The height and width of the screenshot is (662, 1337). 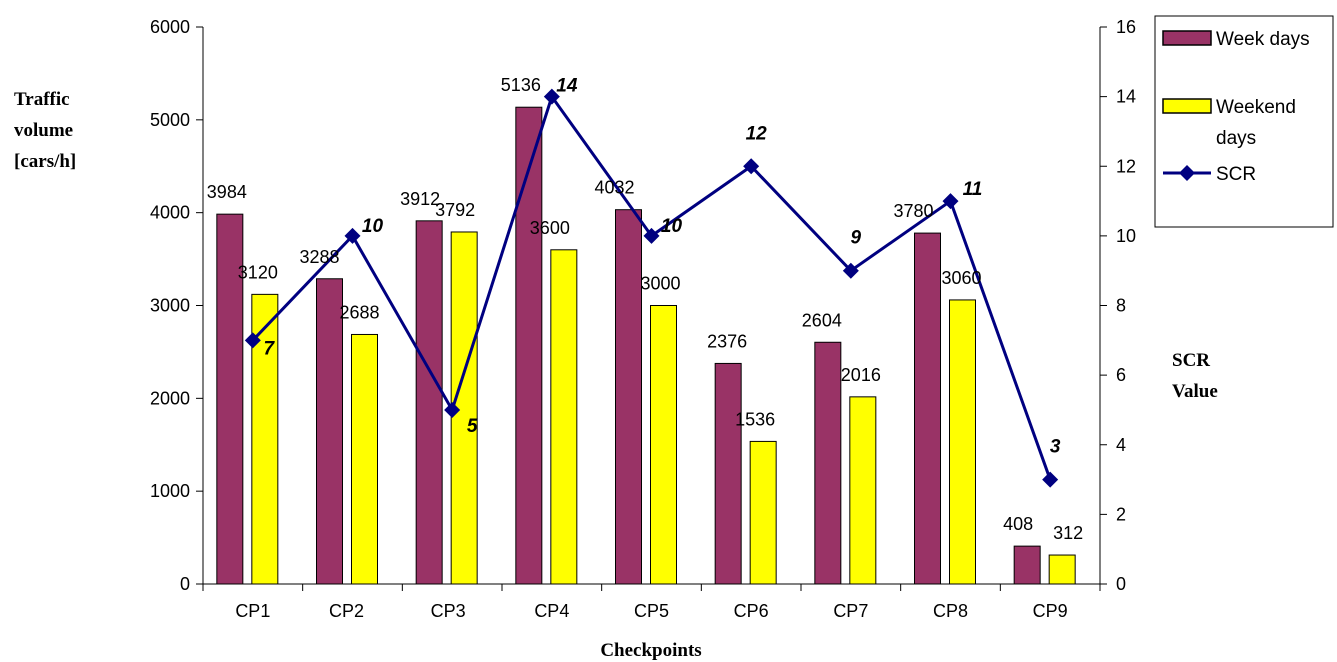 I want to click on data-label-weekend-days-cp4: 3600, so click(x=550, y=228).